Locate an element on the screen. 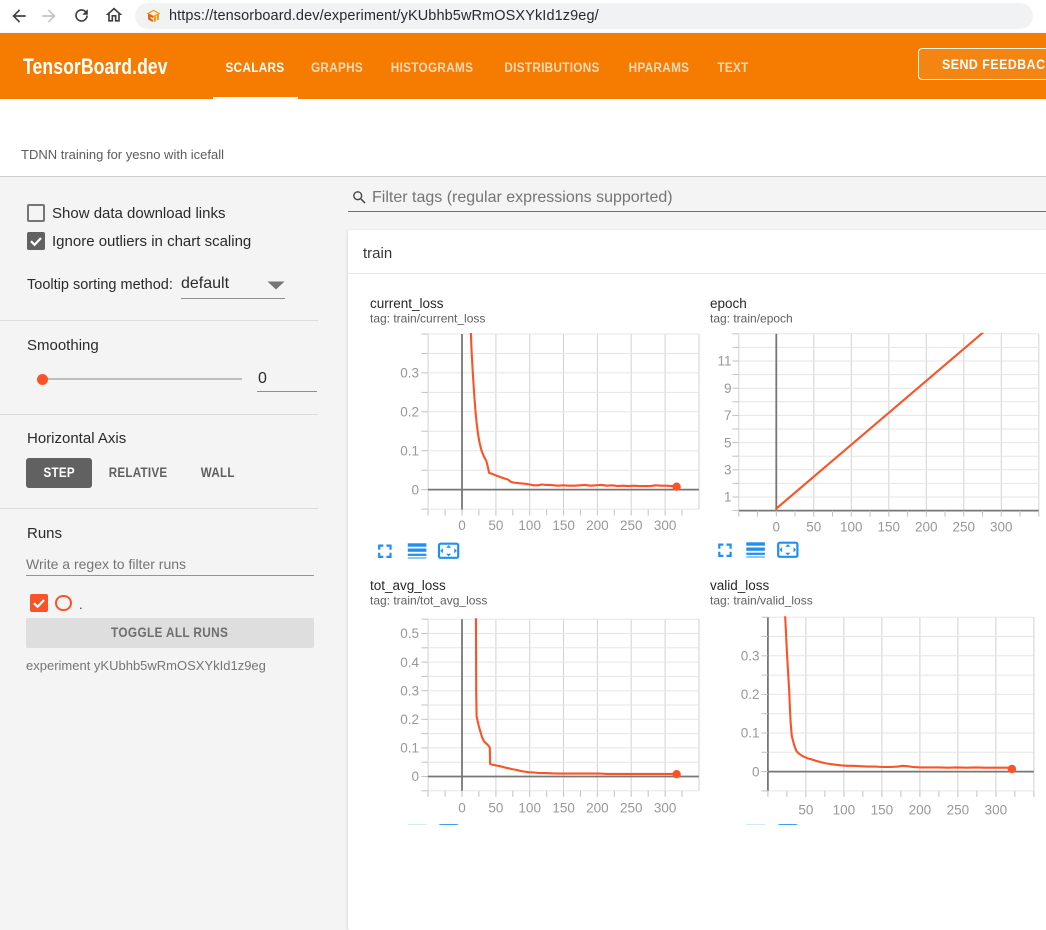  svg-text: valid_loss is located at coordinates (740, 585).